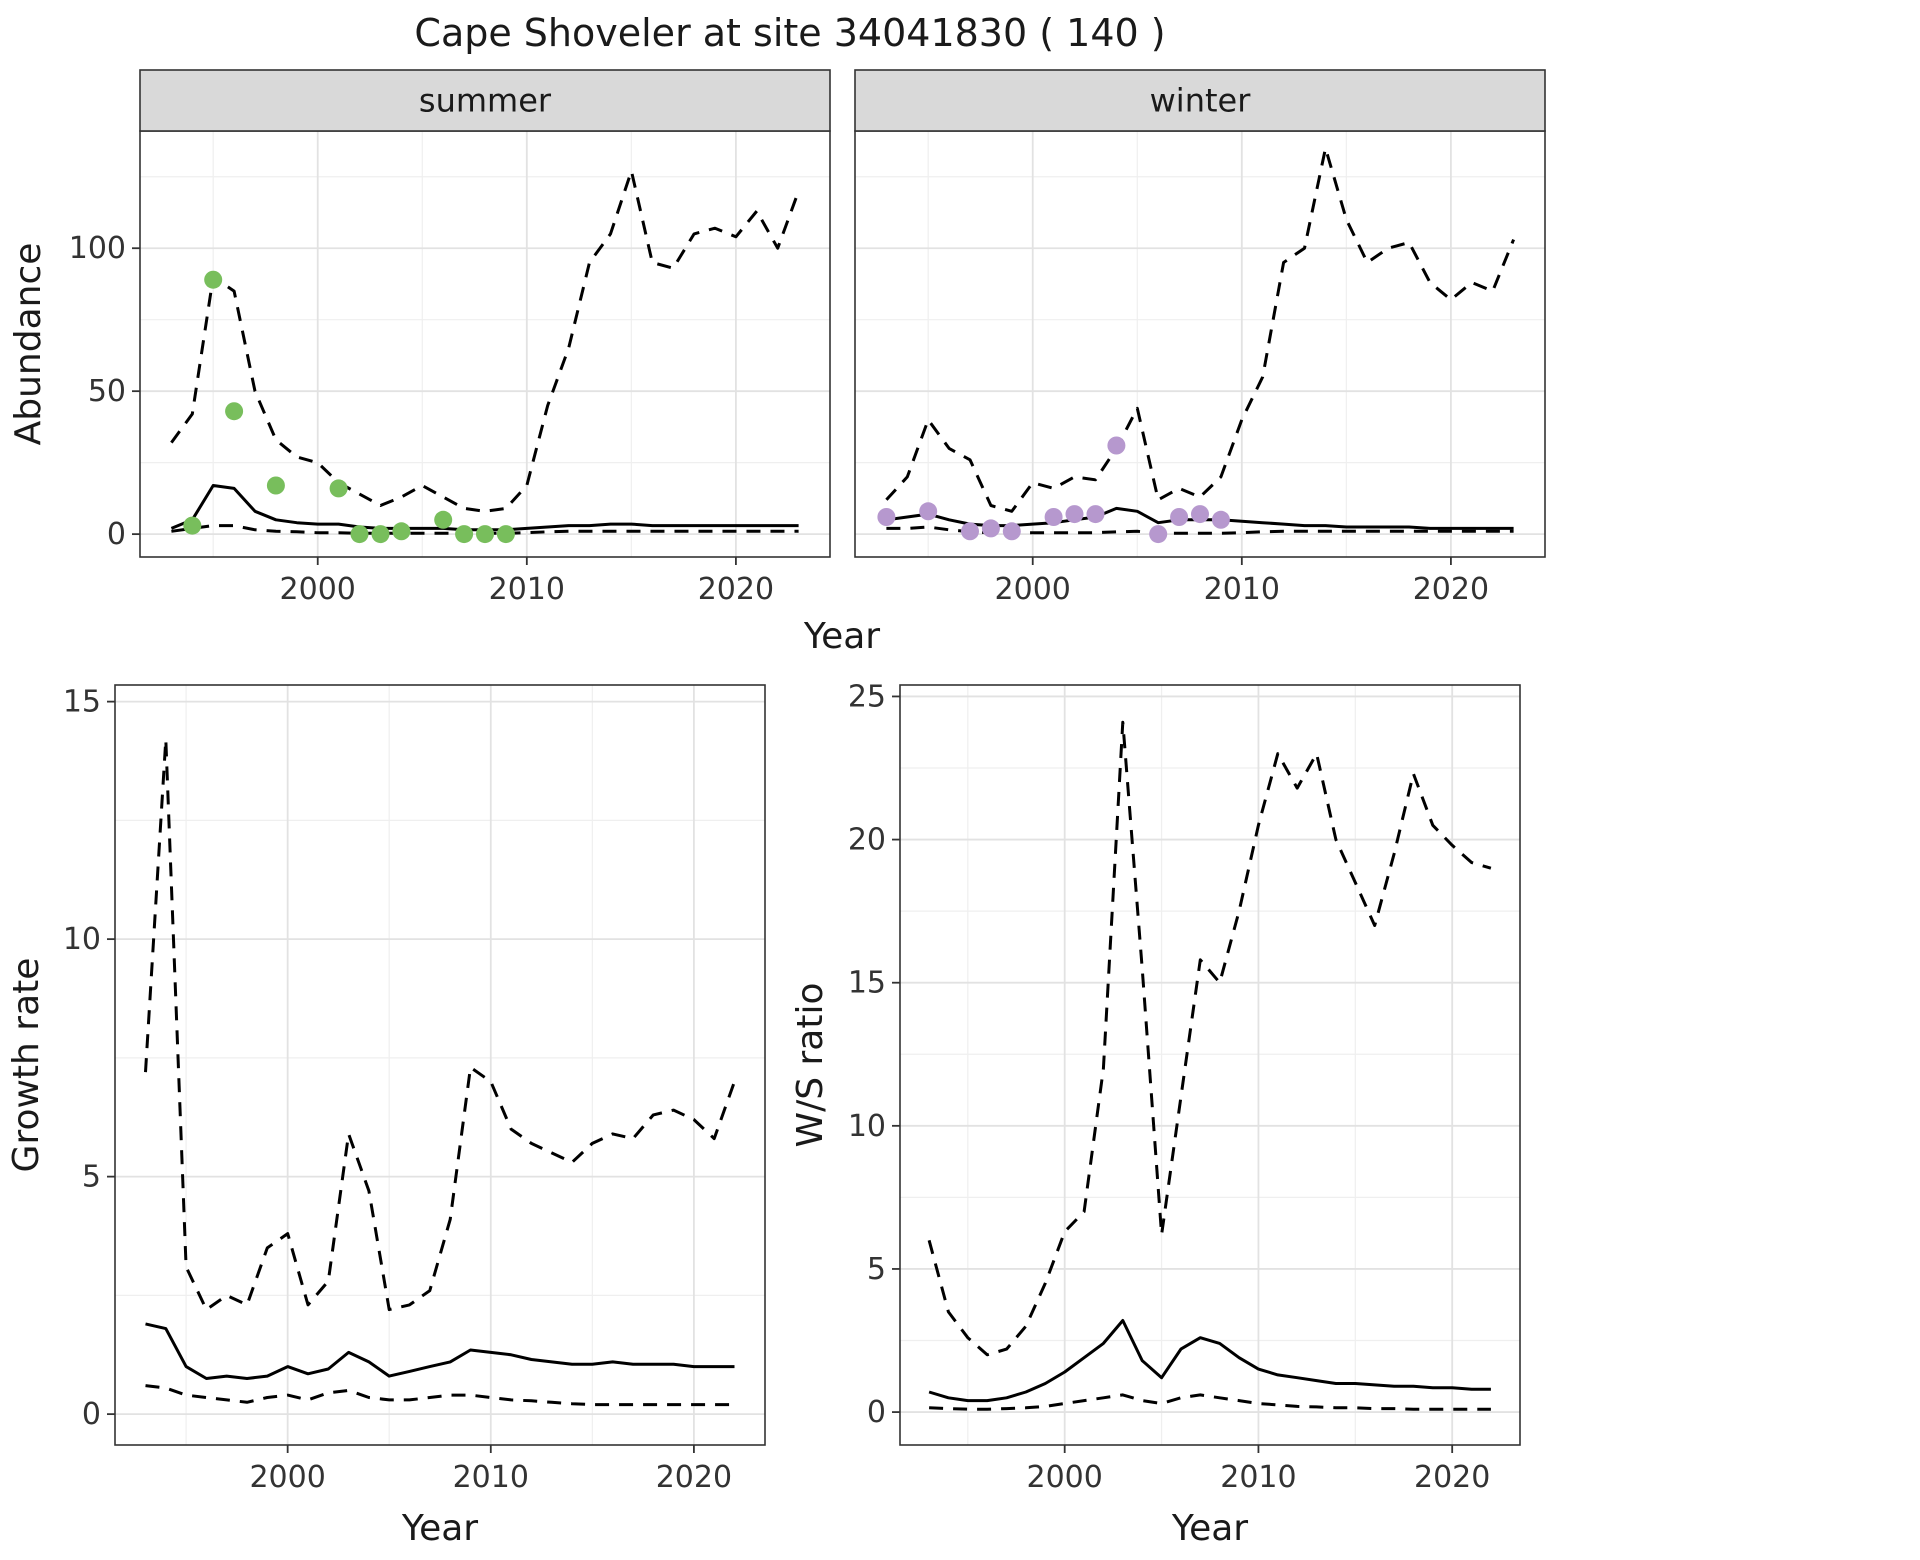  Describe the element at coordinates (841, 636) in the screenshot. I see `shared-x-axis-title: Year` at that location.